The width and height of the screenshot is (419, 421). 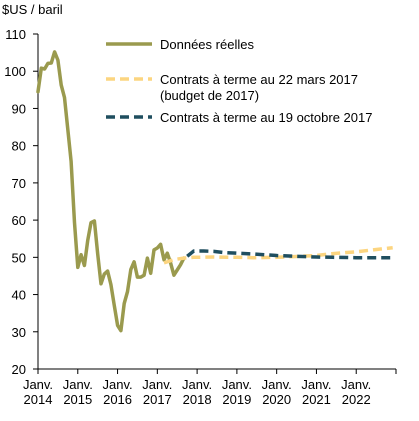 I want to click on x-tick-label: Janv. 2017, so click(x=157, y=392).